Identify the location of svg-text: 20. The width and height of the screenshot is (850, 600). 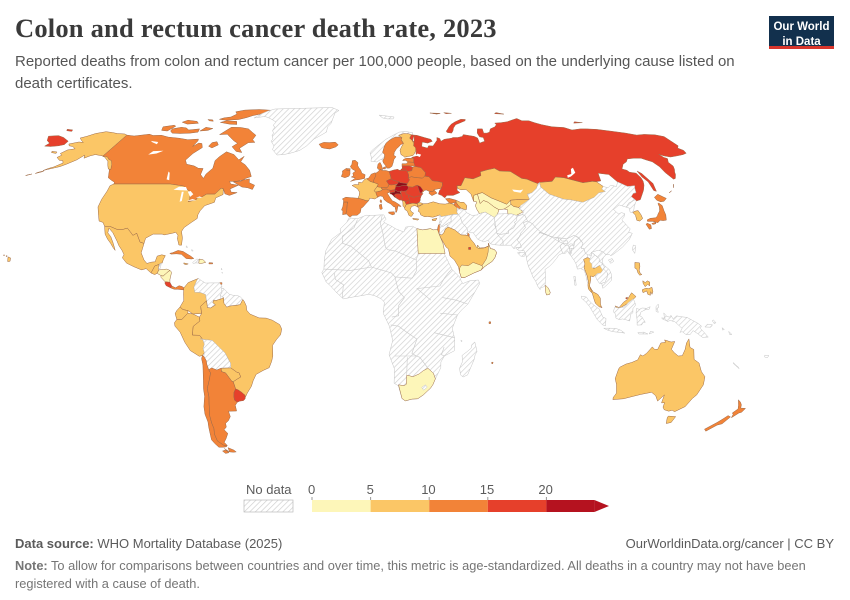
(545, 489).